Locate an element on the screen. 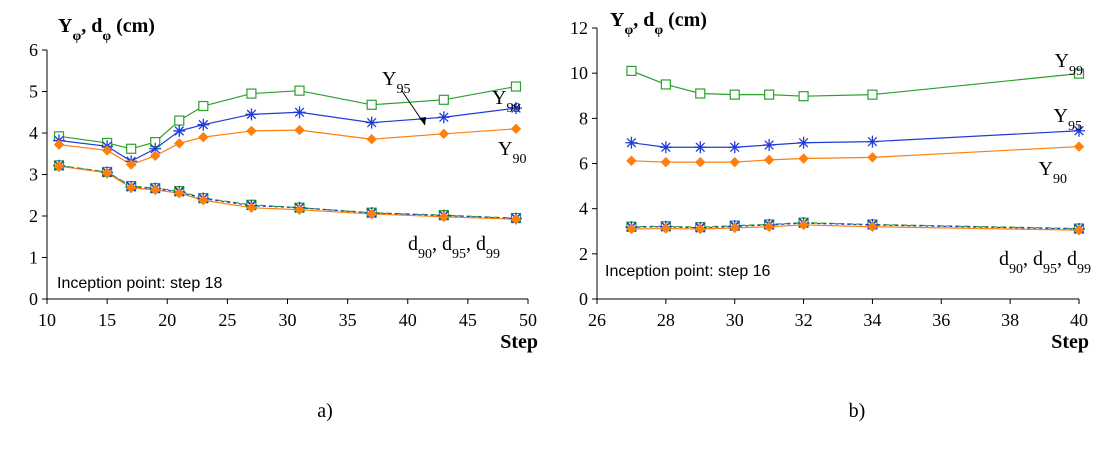 The width and height of the screenshot is (1096, 454). y-tick-label: 5 is located at coordinates (33, 92).